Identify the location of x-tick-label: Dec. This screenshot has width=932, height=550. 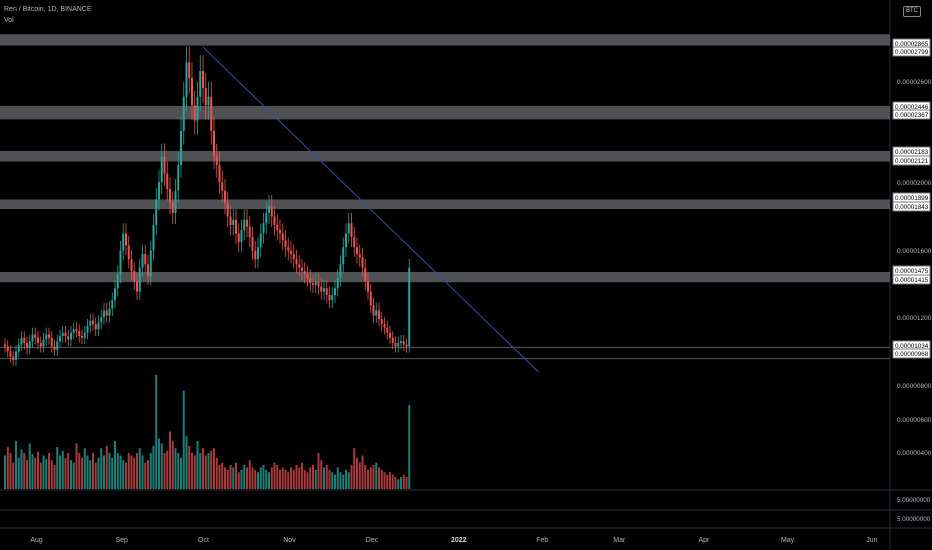
(372, 540).